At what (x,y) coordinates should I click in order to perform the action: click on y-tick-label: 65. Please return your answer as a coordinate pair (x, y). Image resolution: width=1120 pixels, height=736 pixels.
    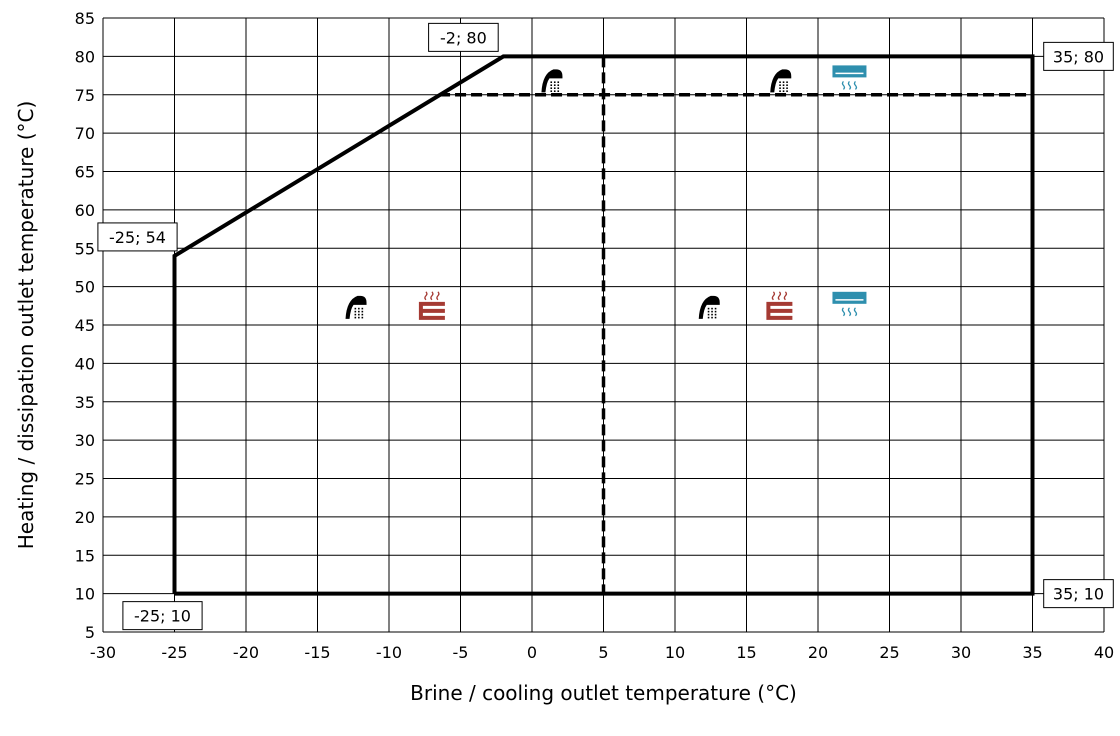
    Looking at the image, I should click on (85, 172).